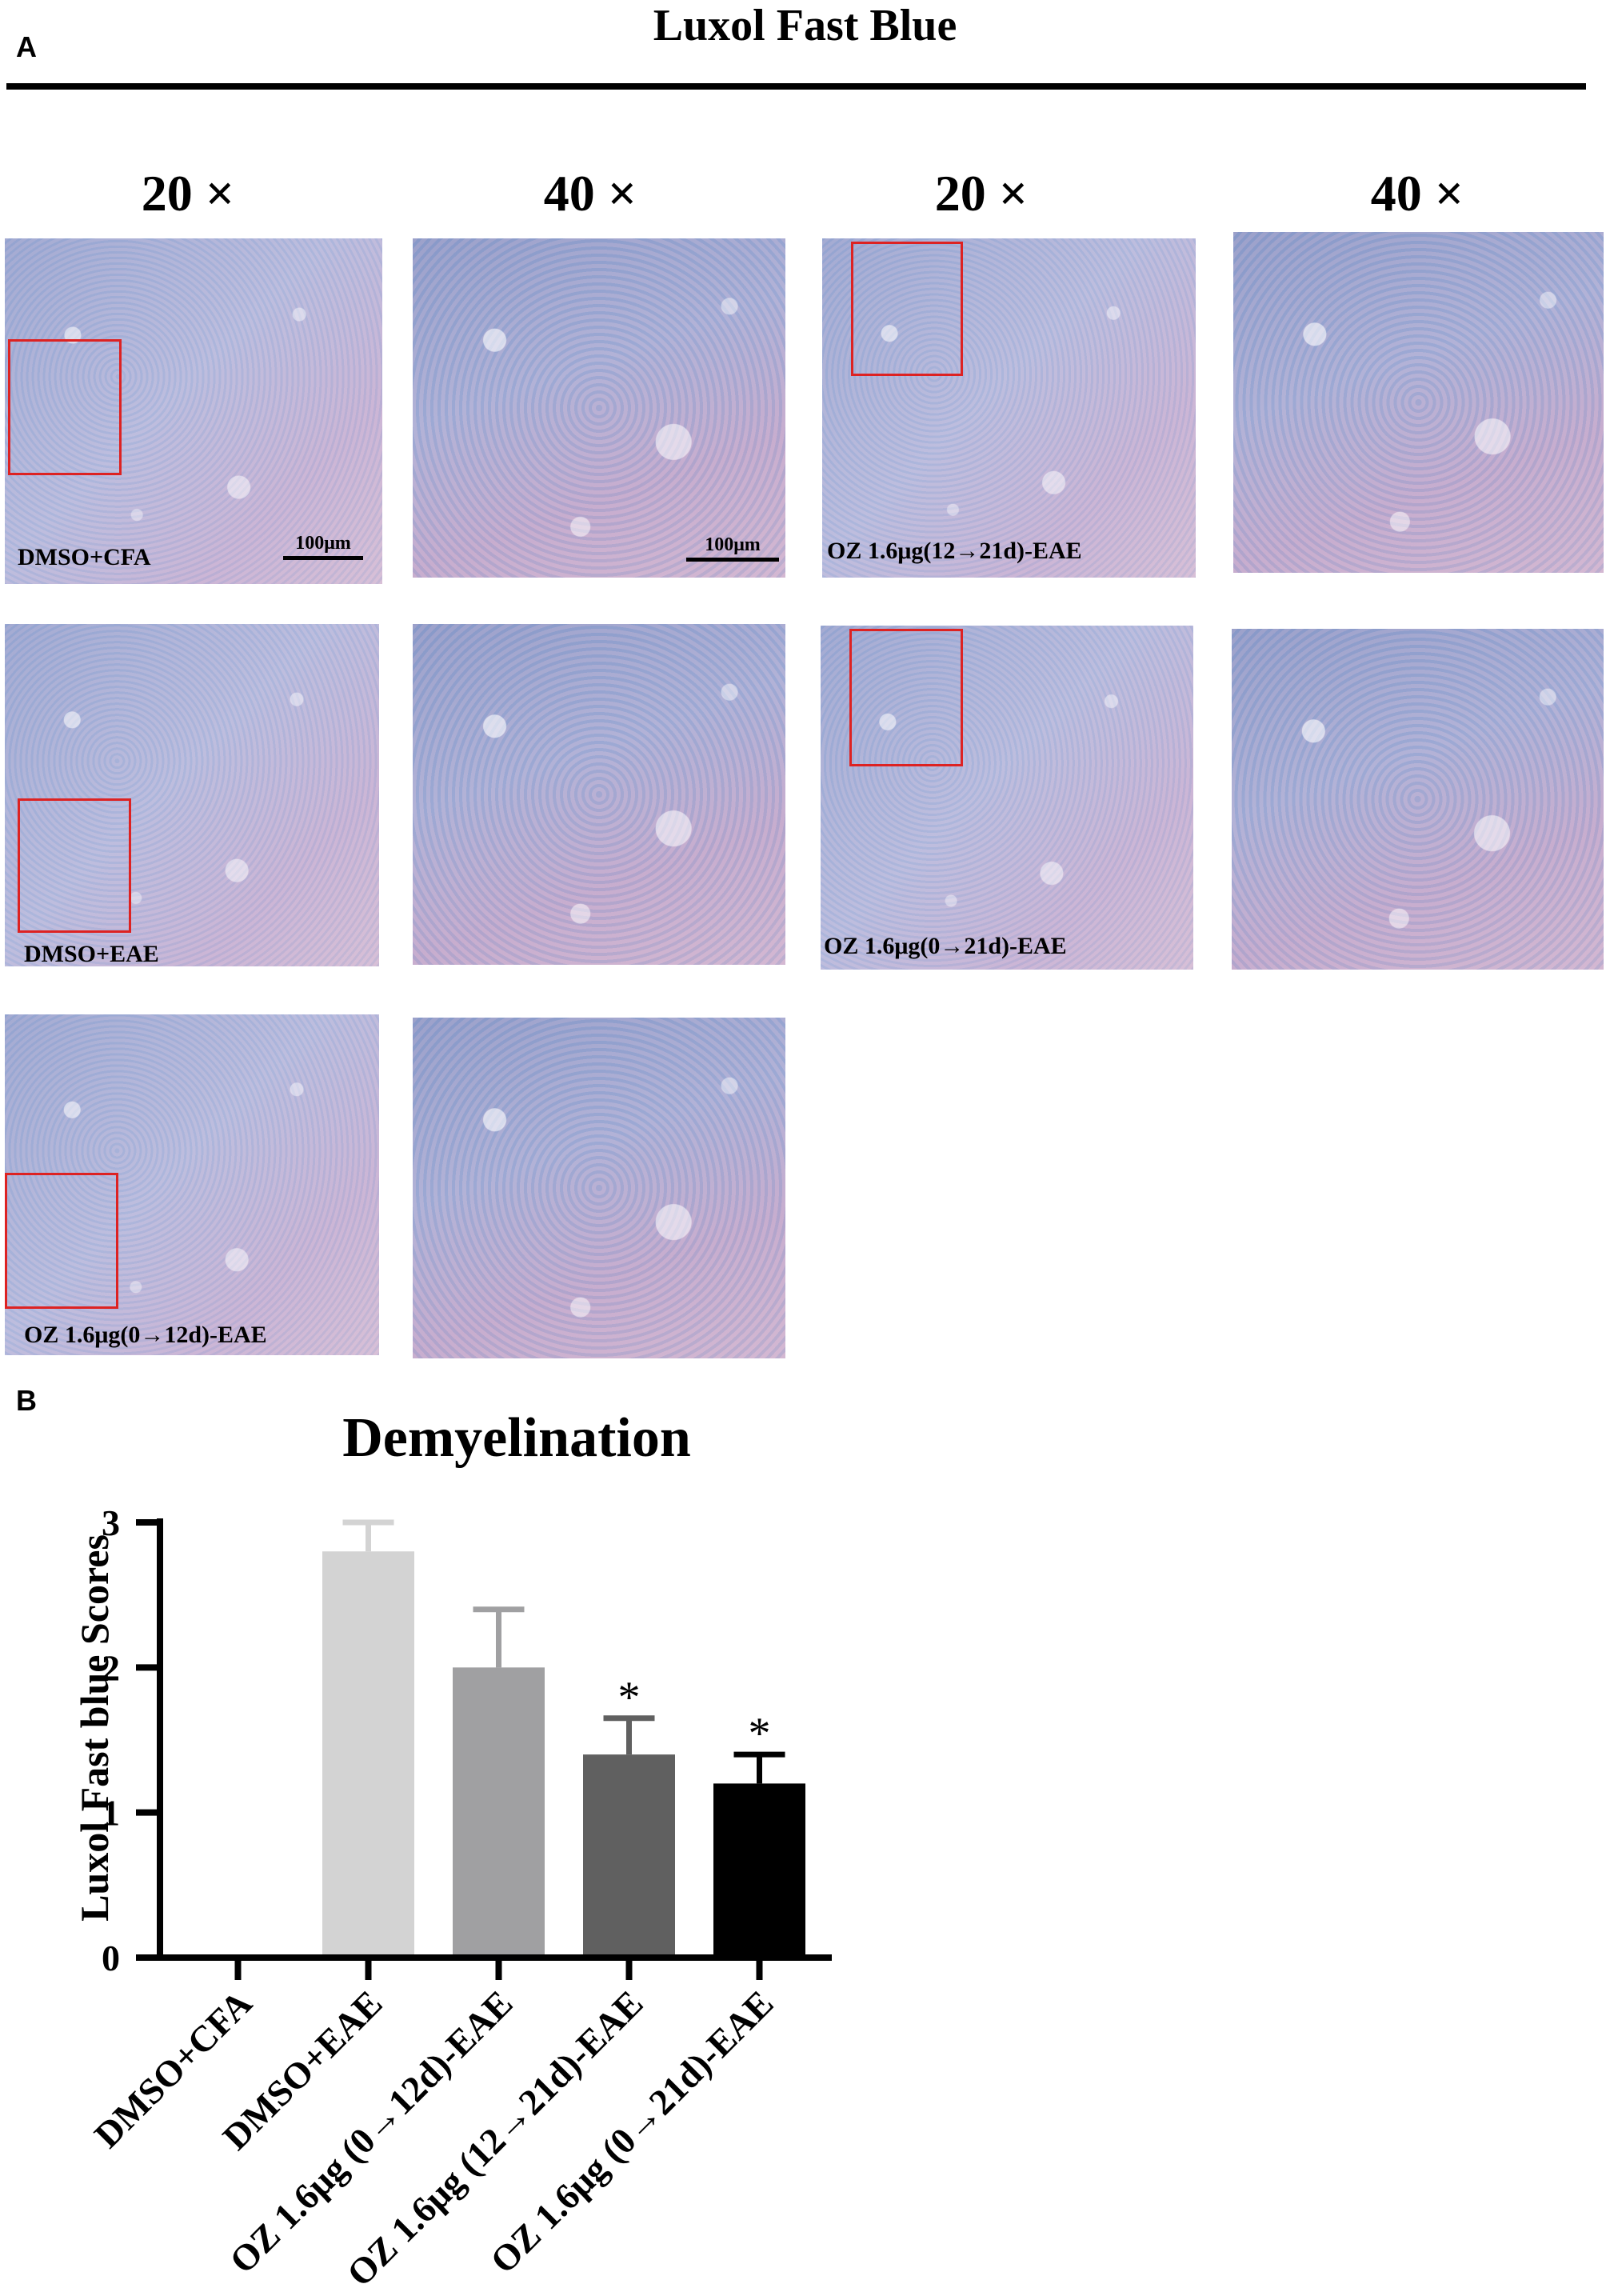 The image size is (1610, 2296). I want to click on y-tick-label: 0, so click(111, 1958).